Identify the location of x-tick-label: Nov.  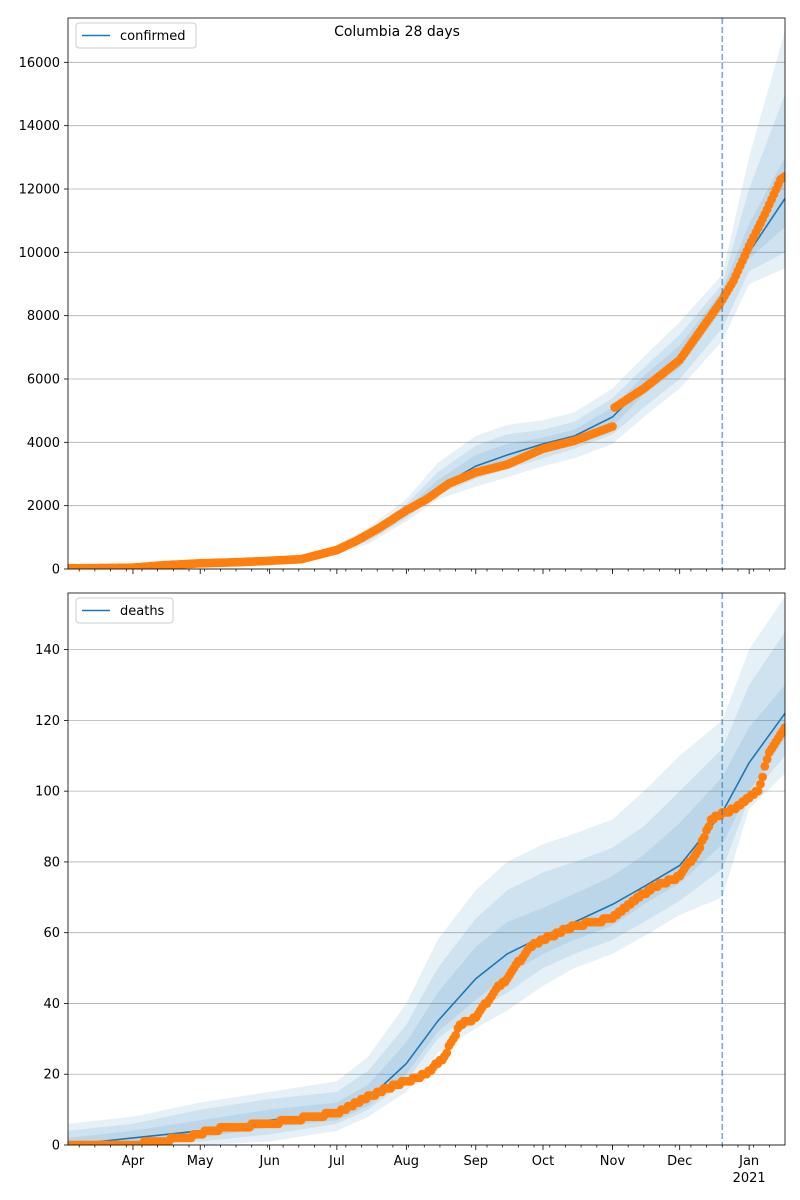
(613, 1161).